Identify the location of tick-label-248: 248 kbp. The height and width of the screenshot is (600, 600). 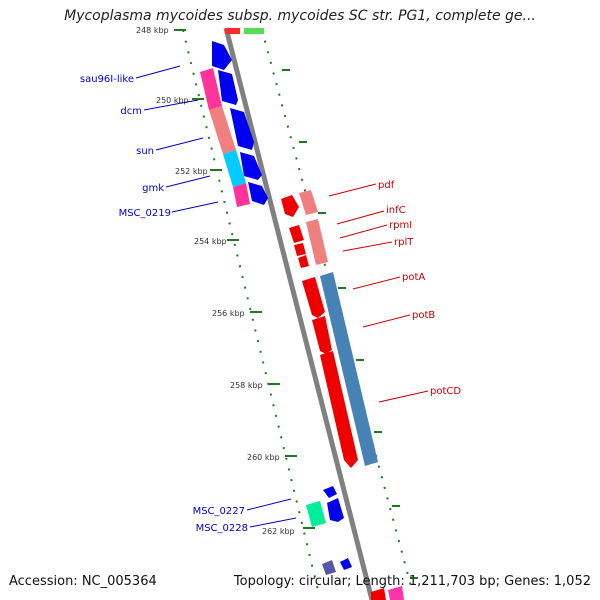
(152, 30).